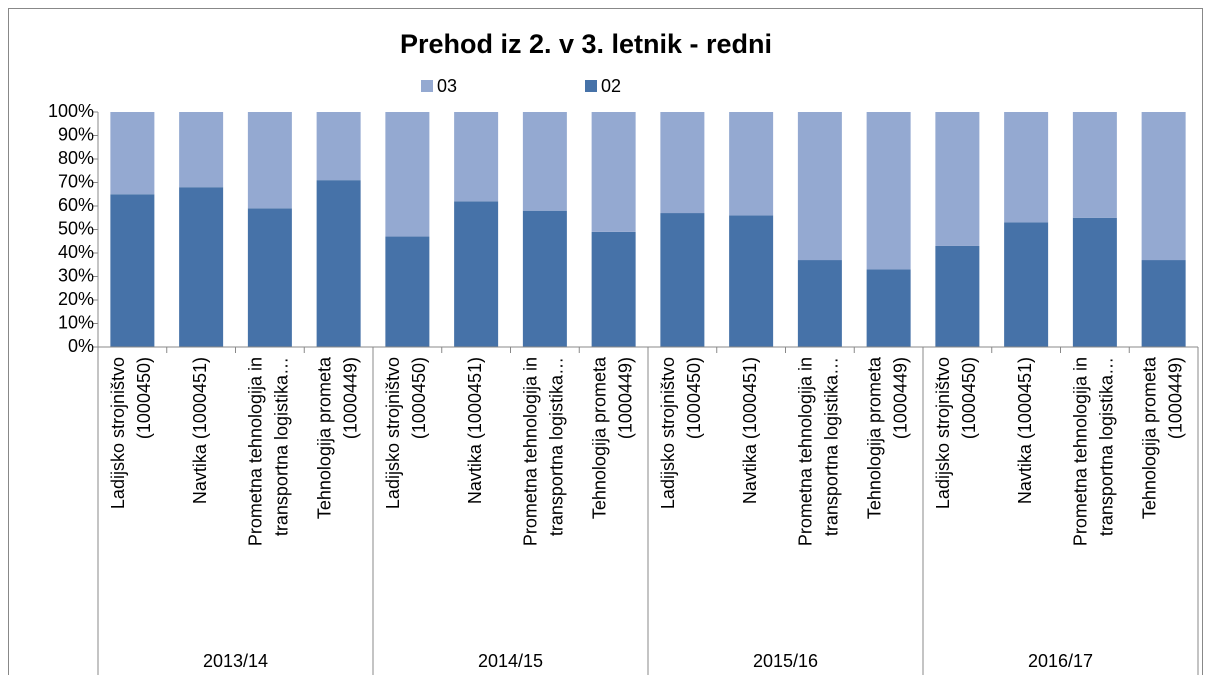 The image size is (1206, 675). I want to click on chart-title: Prehod iz 2. v 3. letnik - redni, so click(586, 44).